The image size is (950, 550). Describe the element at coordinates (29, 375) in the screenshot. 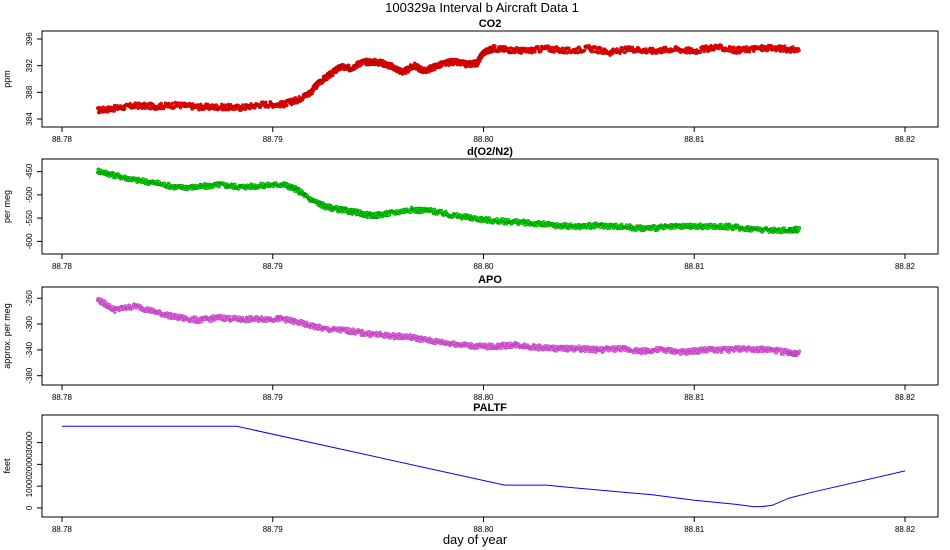

I see `y-tick-label: -380` at that location.